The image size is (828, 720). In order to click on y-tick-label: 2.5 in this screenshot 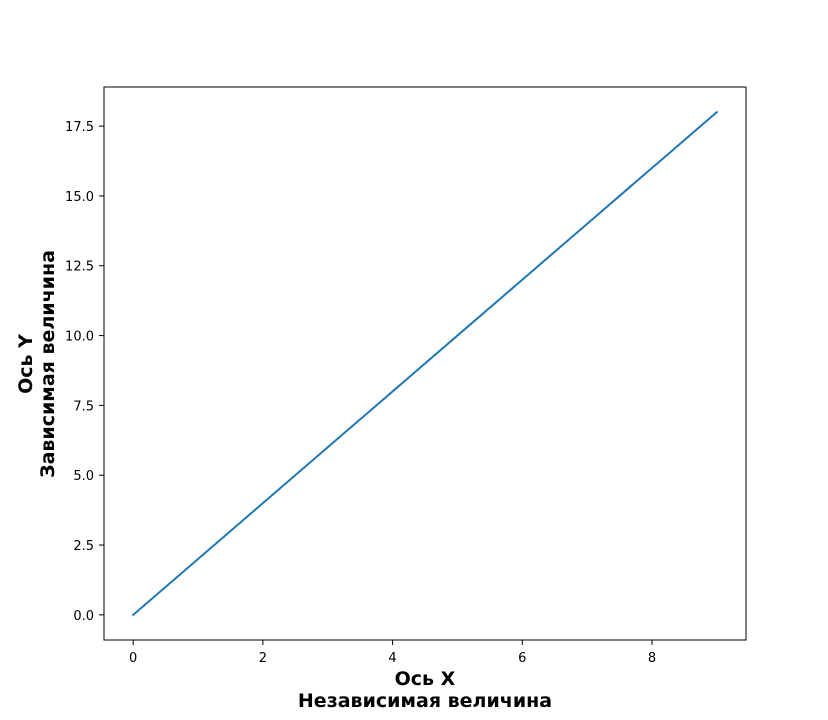, I will do `click(83, 546)`.